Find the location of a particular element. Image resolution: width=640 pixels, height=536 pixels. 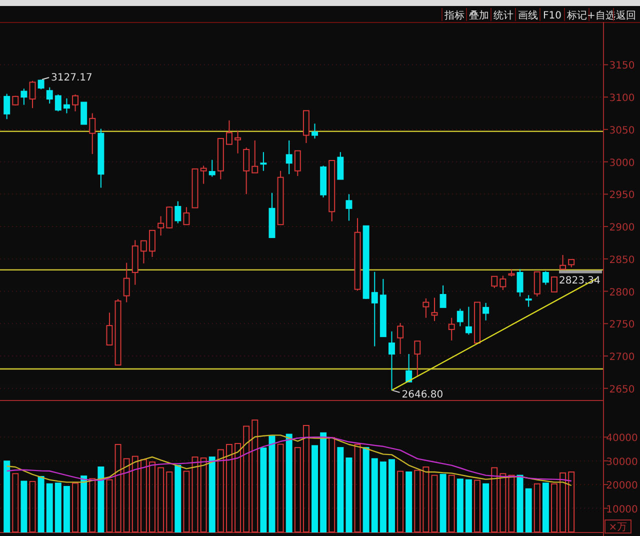

y-tick-label: 2650 is located at coordinates (622, 390).